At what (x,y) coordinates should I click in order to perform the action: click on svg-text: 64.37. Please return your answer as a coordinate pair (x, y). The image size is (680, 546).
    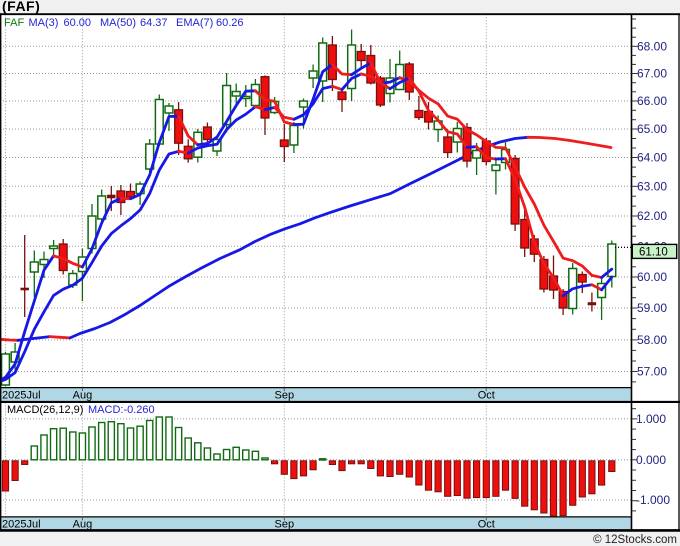
    Looking at the image, I should click on (154, 23).